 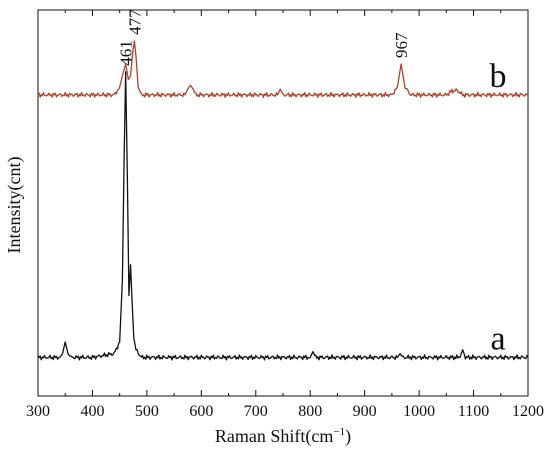 I want to click on curve-label-b: b, so click(x=498, y=76).